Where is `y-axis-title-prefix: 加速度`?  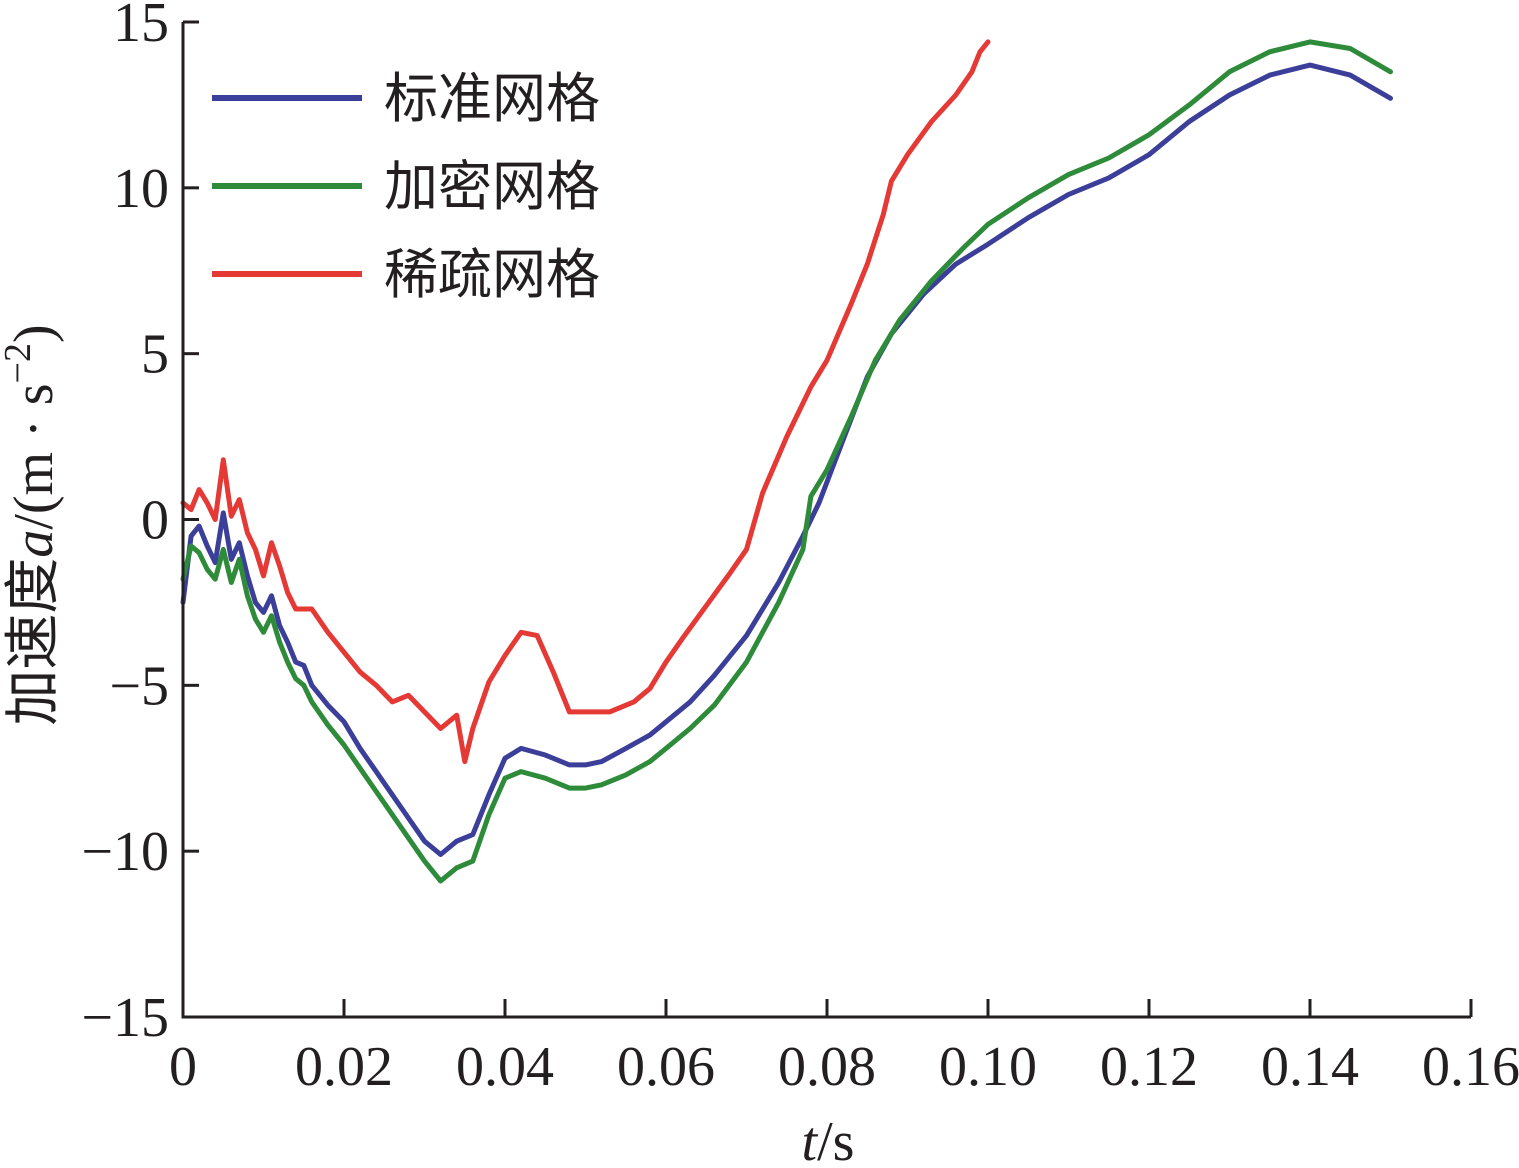 y-axis-title-prefix: 加速度 is located at coordinates (33, 642).